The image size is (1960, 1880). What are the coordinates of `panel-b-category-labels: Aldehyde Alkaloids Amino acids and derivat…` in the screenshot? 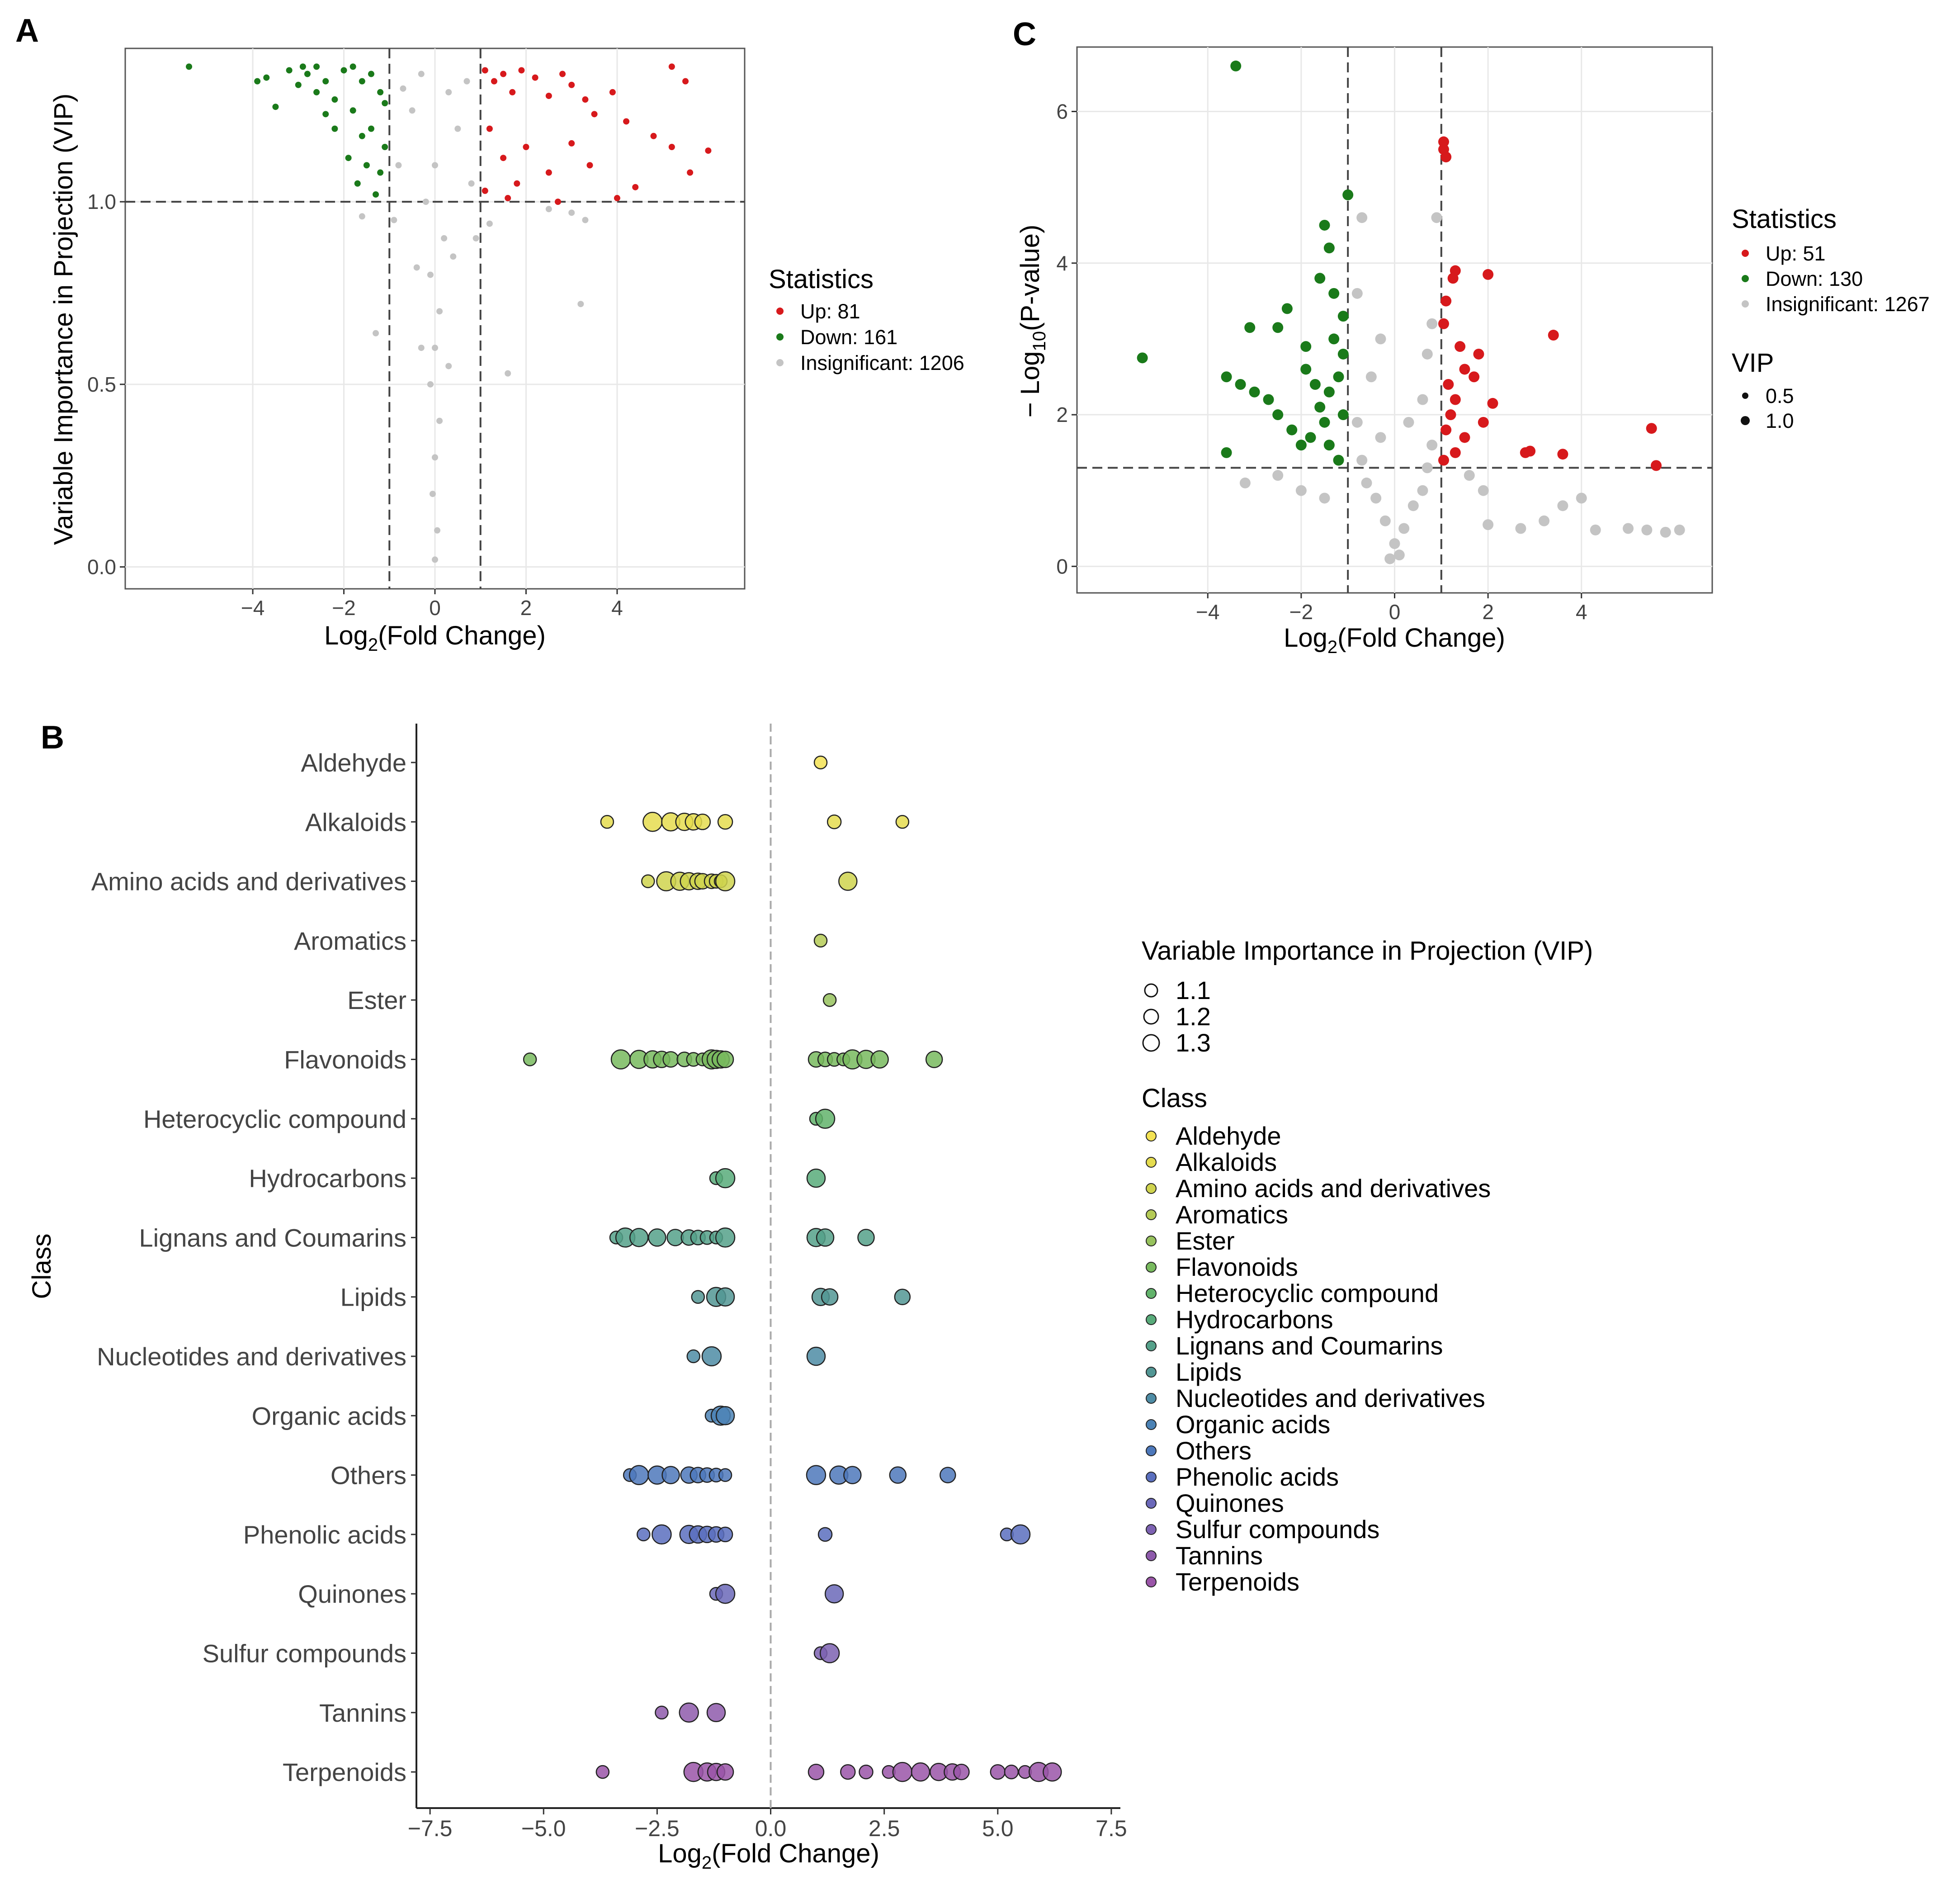 It's located at (253, 1267).